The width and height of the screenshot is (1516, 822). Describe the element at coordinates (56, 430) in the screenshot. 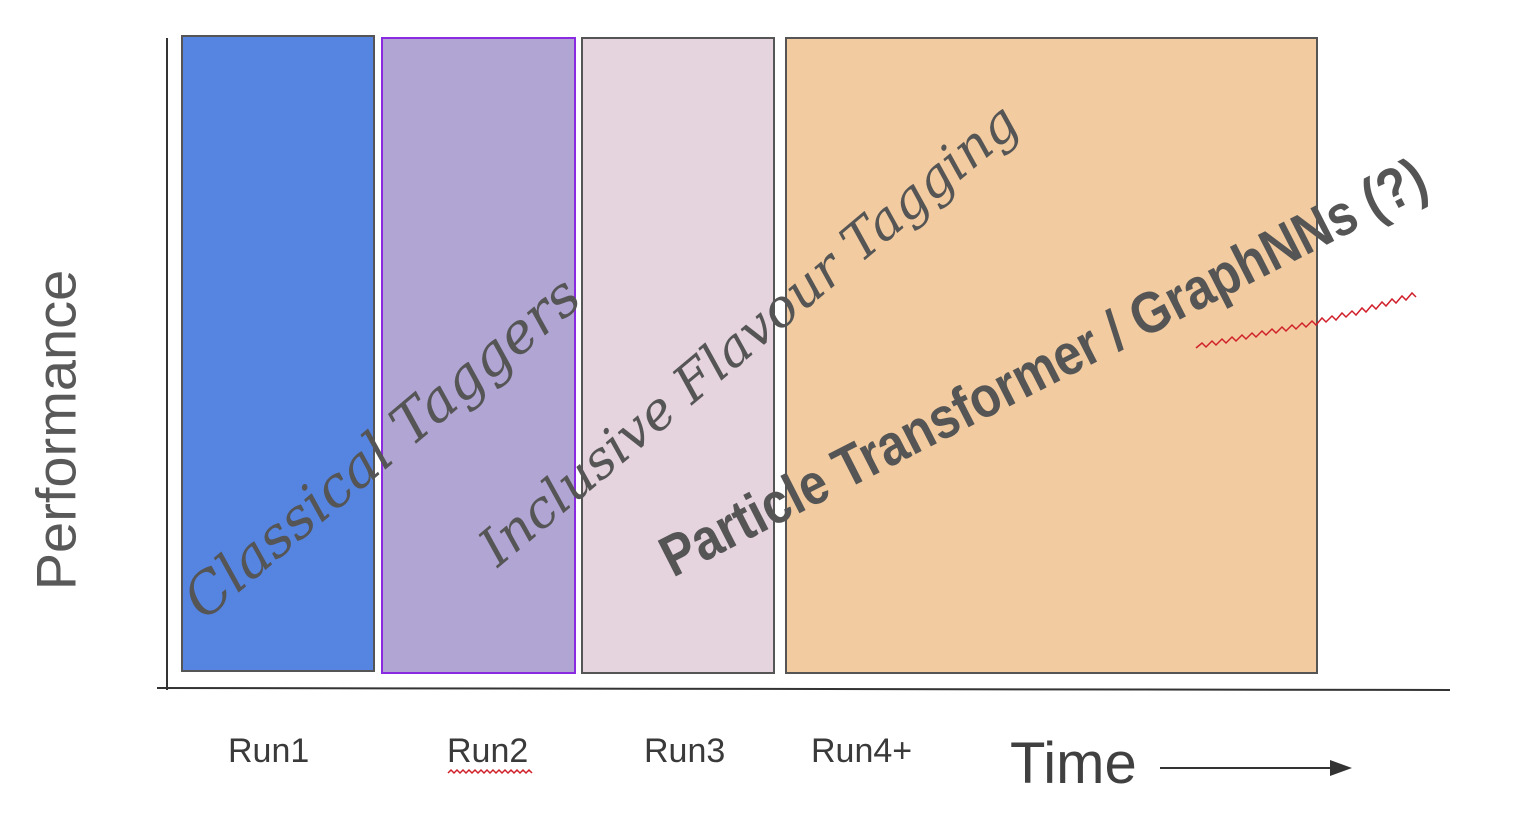

I see `y-axis-label: Performance` at that location.